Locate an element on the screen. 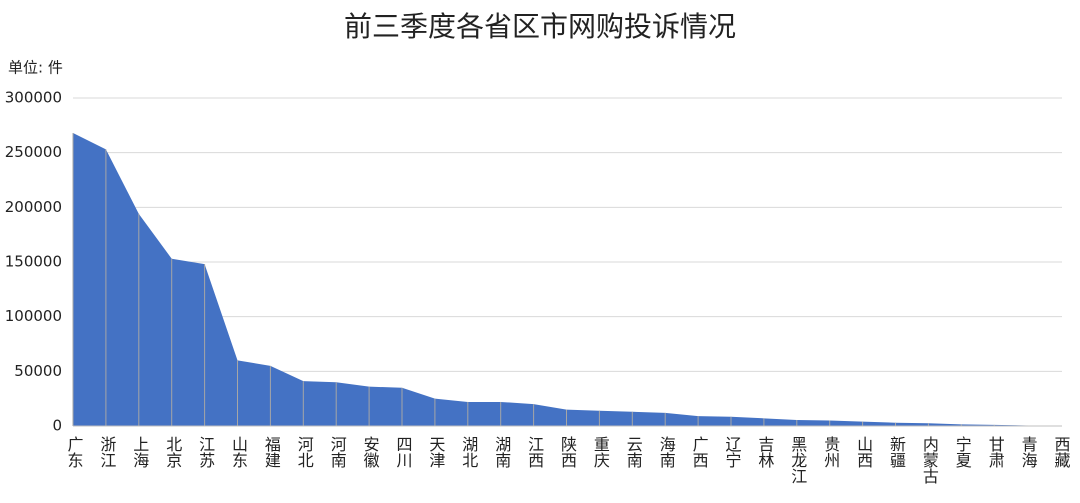 The image size is (1080, 503). x-tick-label: 广东 is located at coordinates (74, 452).